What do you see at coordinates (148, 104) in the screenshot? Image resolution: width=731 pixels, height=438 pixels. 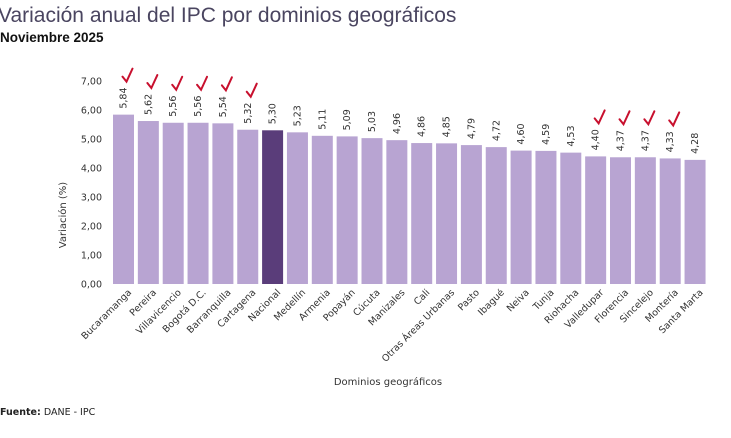 I see `data-label: 5,62` at bounding box center [148, 104].